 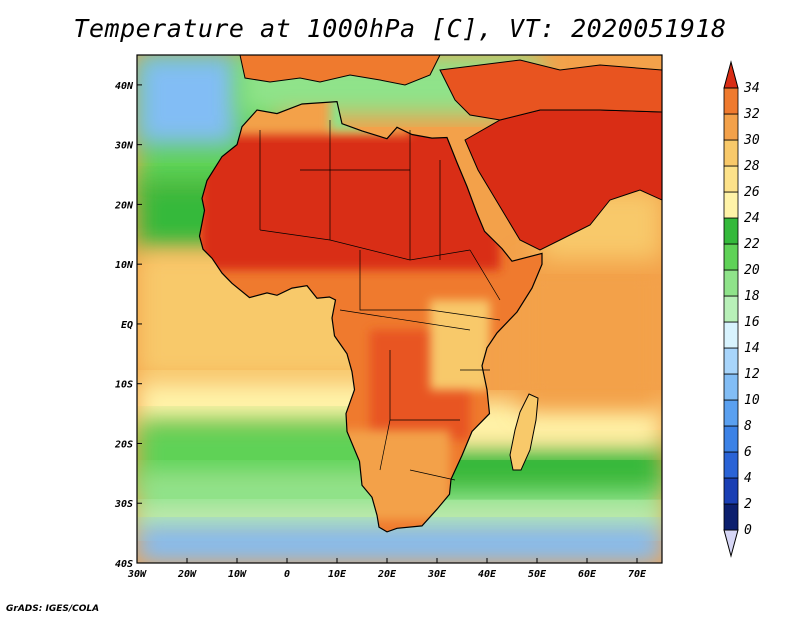 I want to click on x-tick-label: 70E, so click(x=637, y=574).